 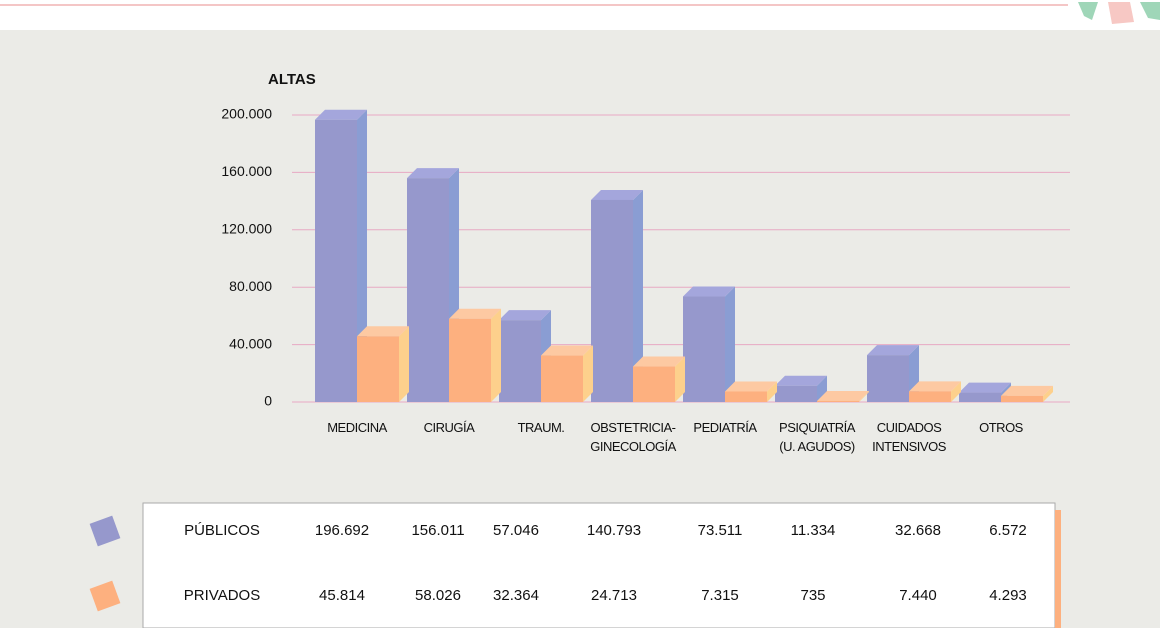 I want to click on table-cell: 6.572, so click(x=1008, y=530).